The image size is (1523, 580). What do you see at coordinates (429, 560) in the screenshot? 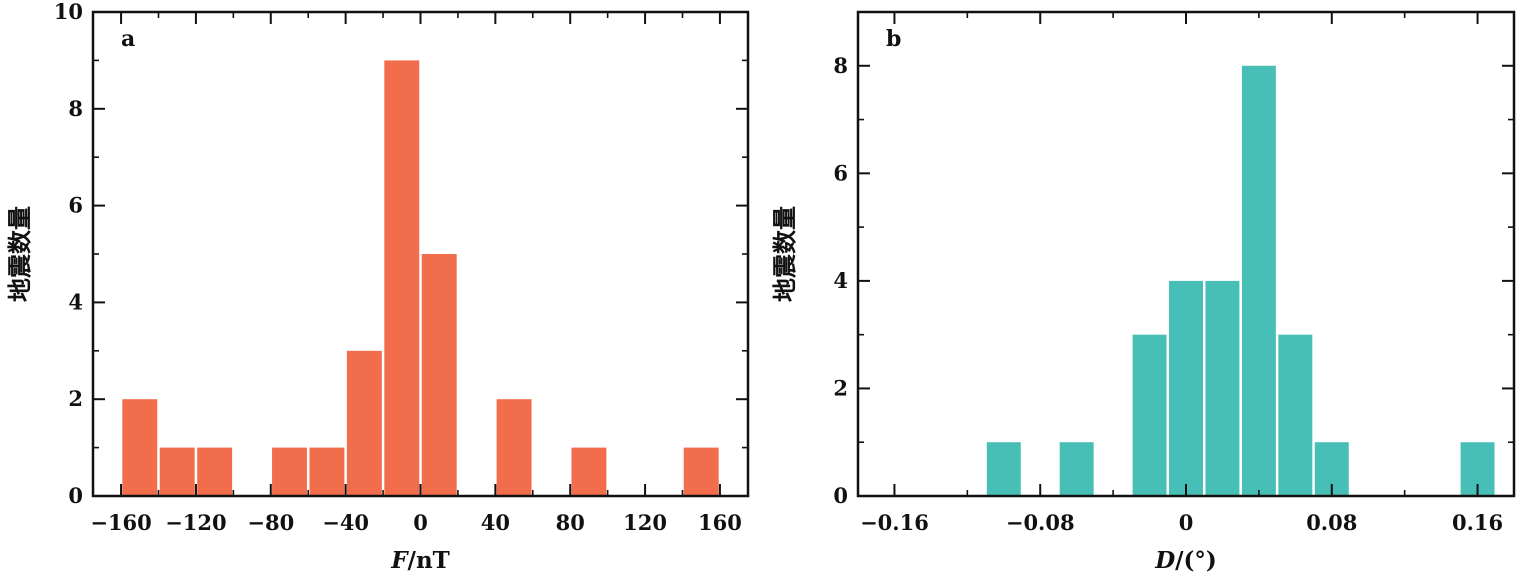
I see `x-axis-unit: /nT` at bounding box center [429, 560].